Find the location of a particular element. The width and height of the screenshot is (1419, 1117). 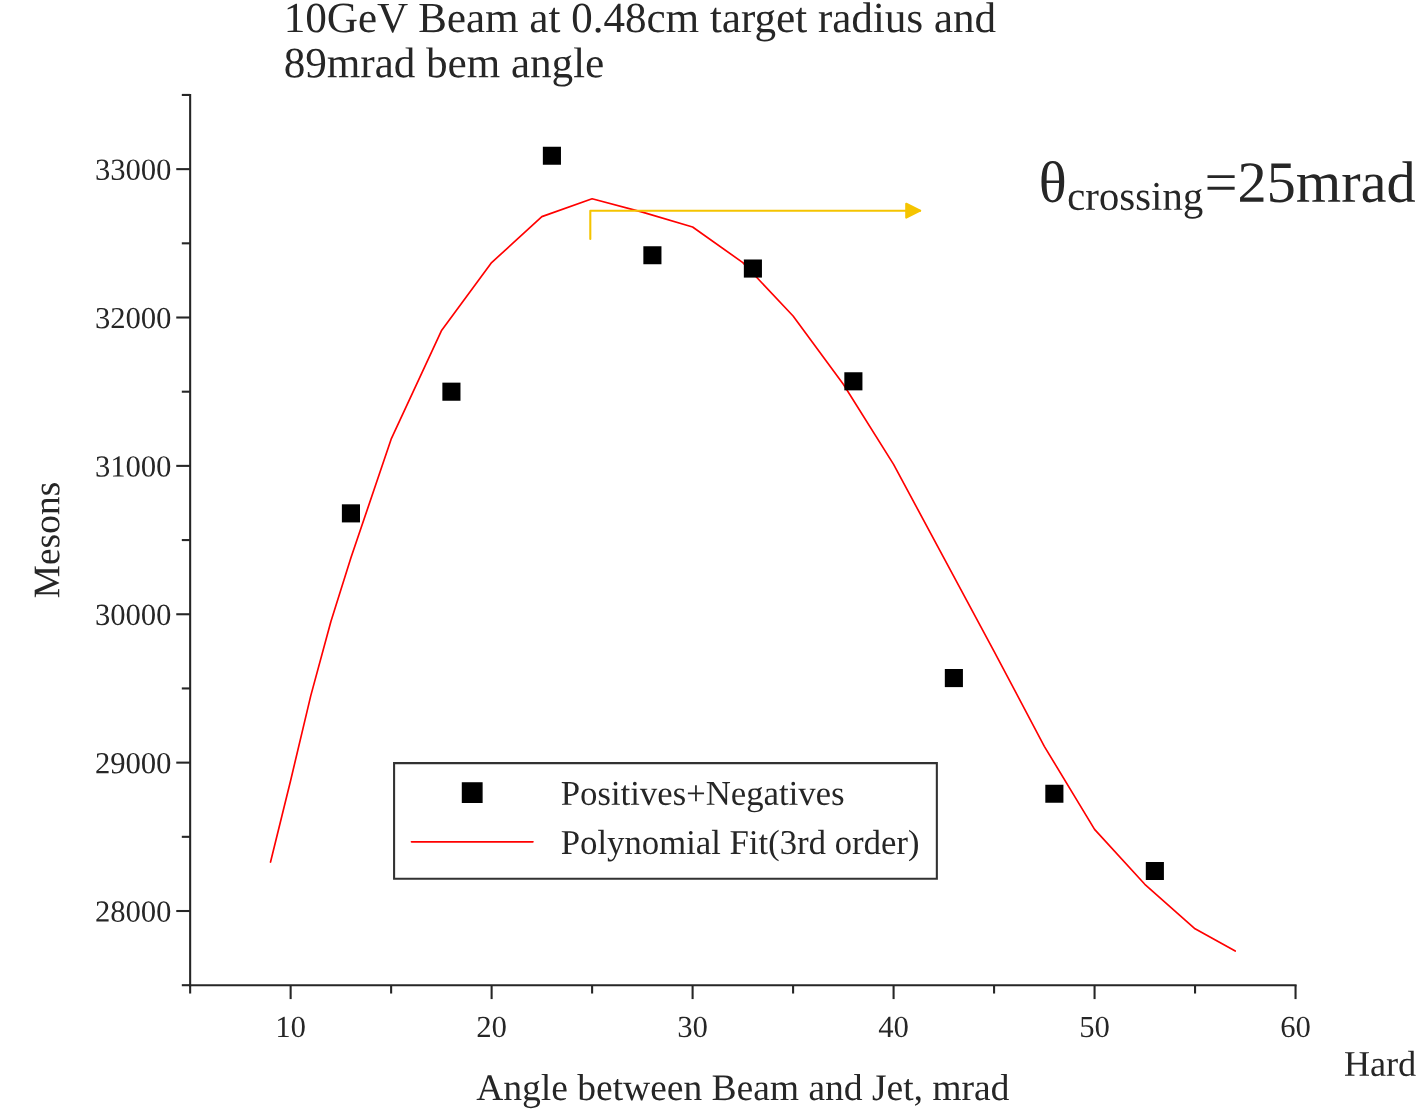

y-axis-title: Mesons is located at coordinates (47, 540).